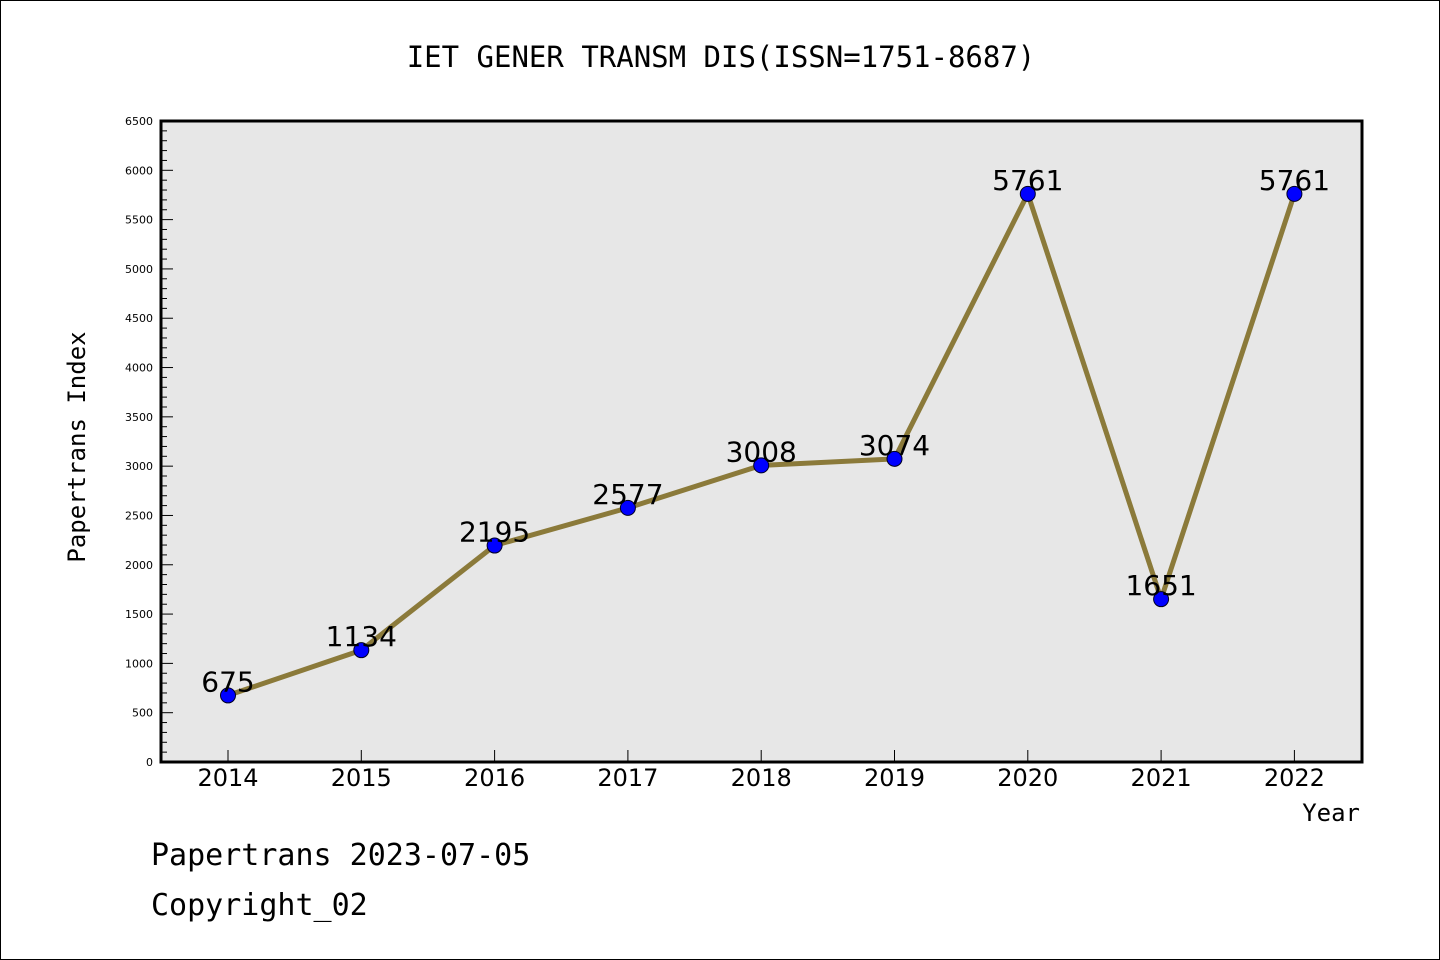 Image resolution: width=1440 pixels, height=960 pixels. I want to click on x-tick-label: 2018, so click(761, 778).